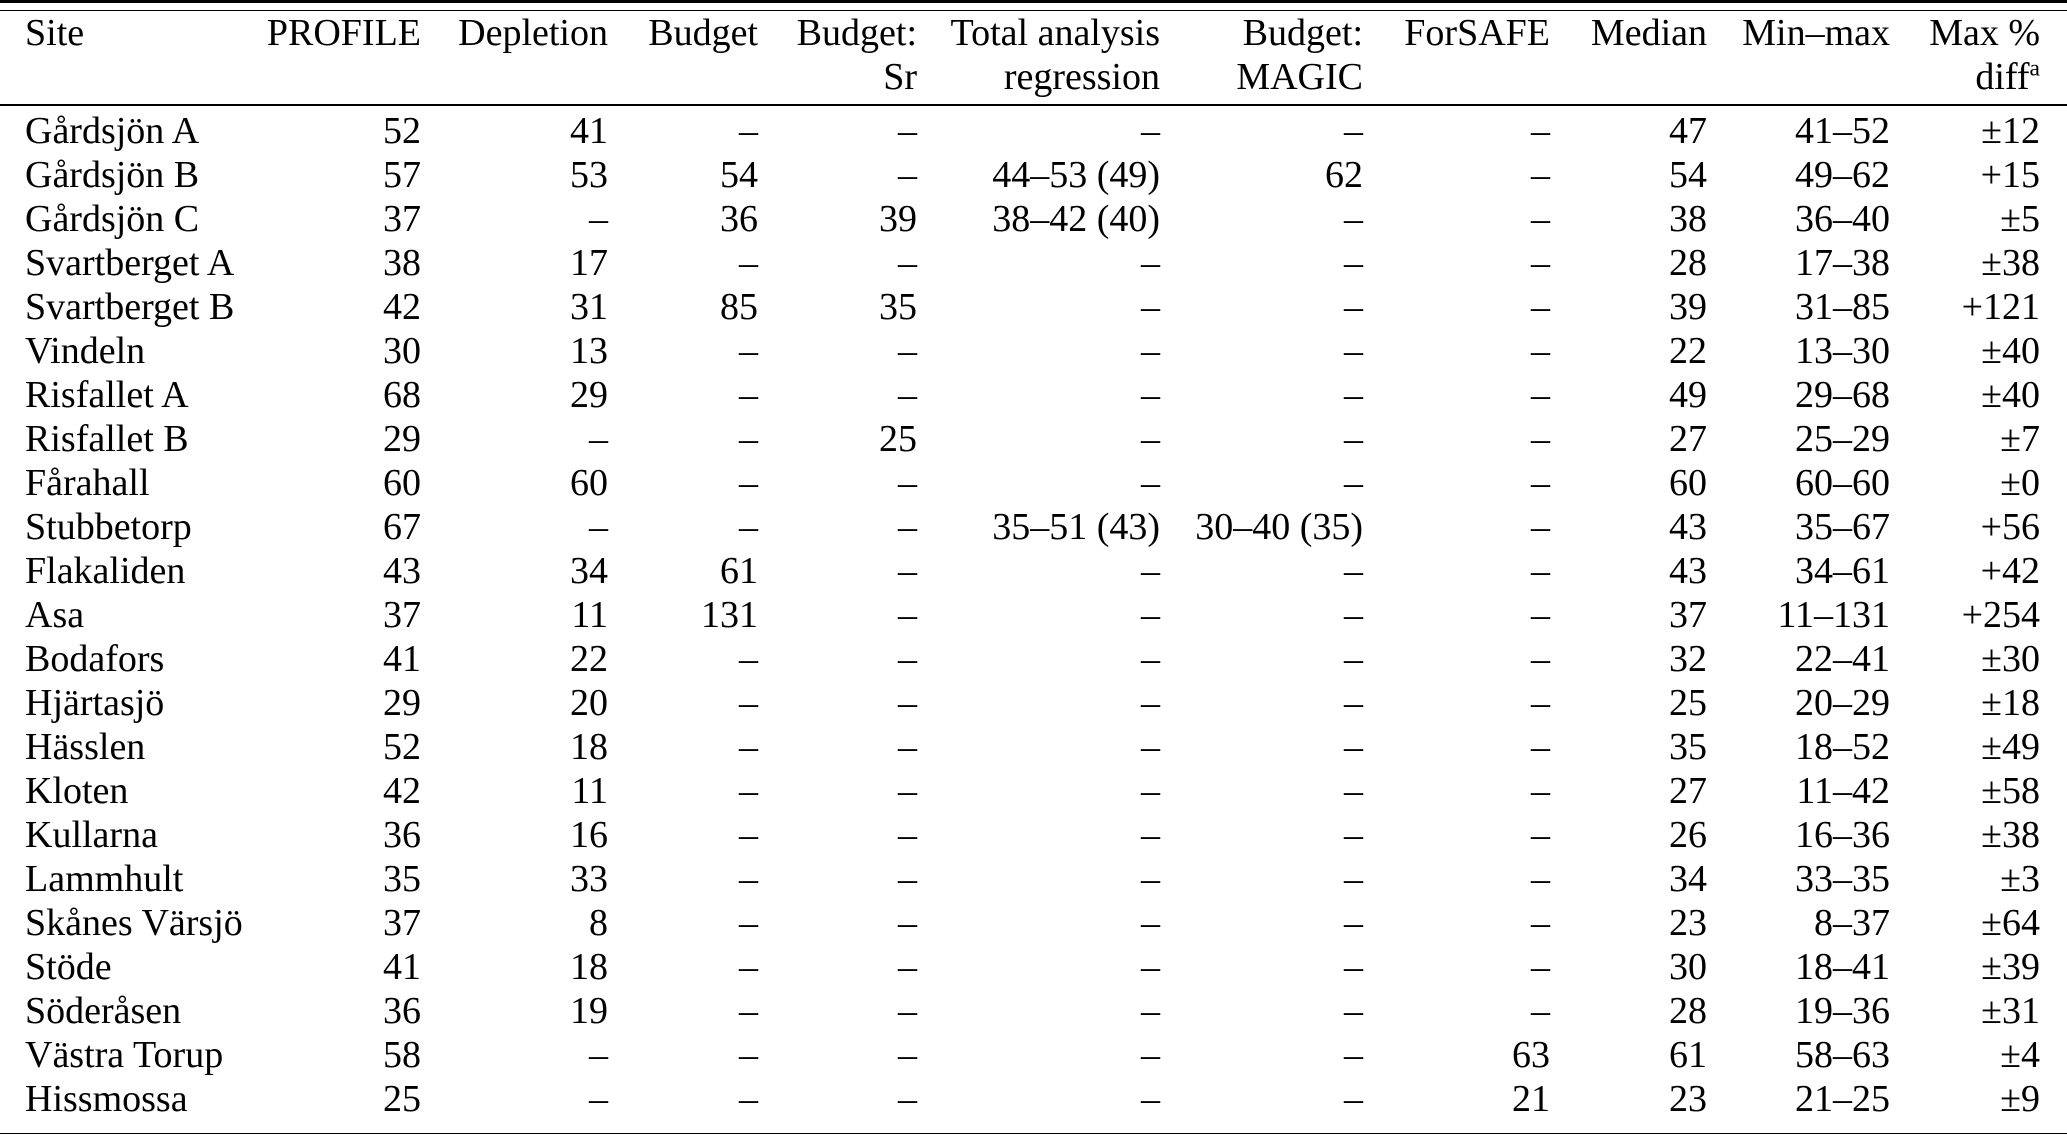  I want to click on site-cell: Svartberget A, so click(130, 263).